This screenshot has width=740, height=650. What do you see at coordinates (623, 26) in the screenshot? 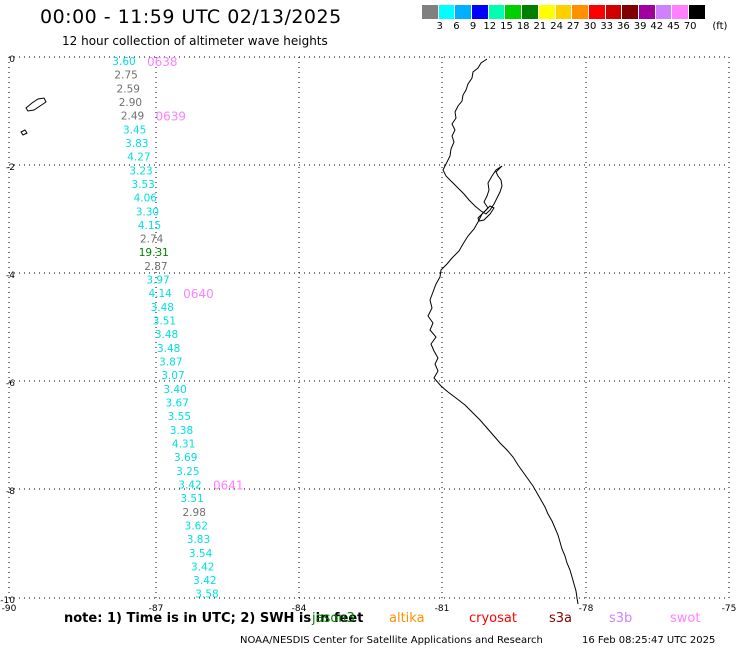
I see `legend-label: 36` at bounding box center [623, 26].